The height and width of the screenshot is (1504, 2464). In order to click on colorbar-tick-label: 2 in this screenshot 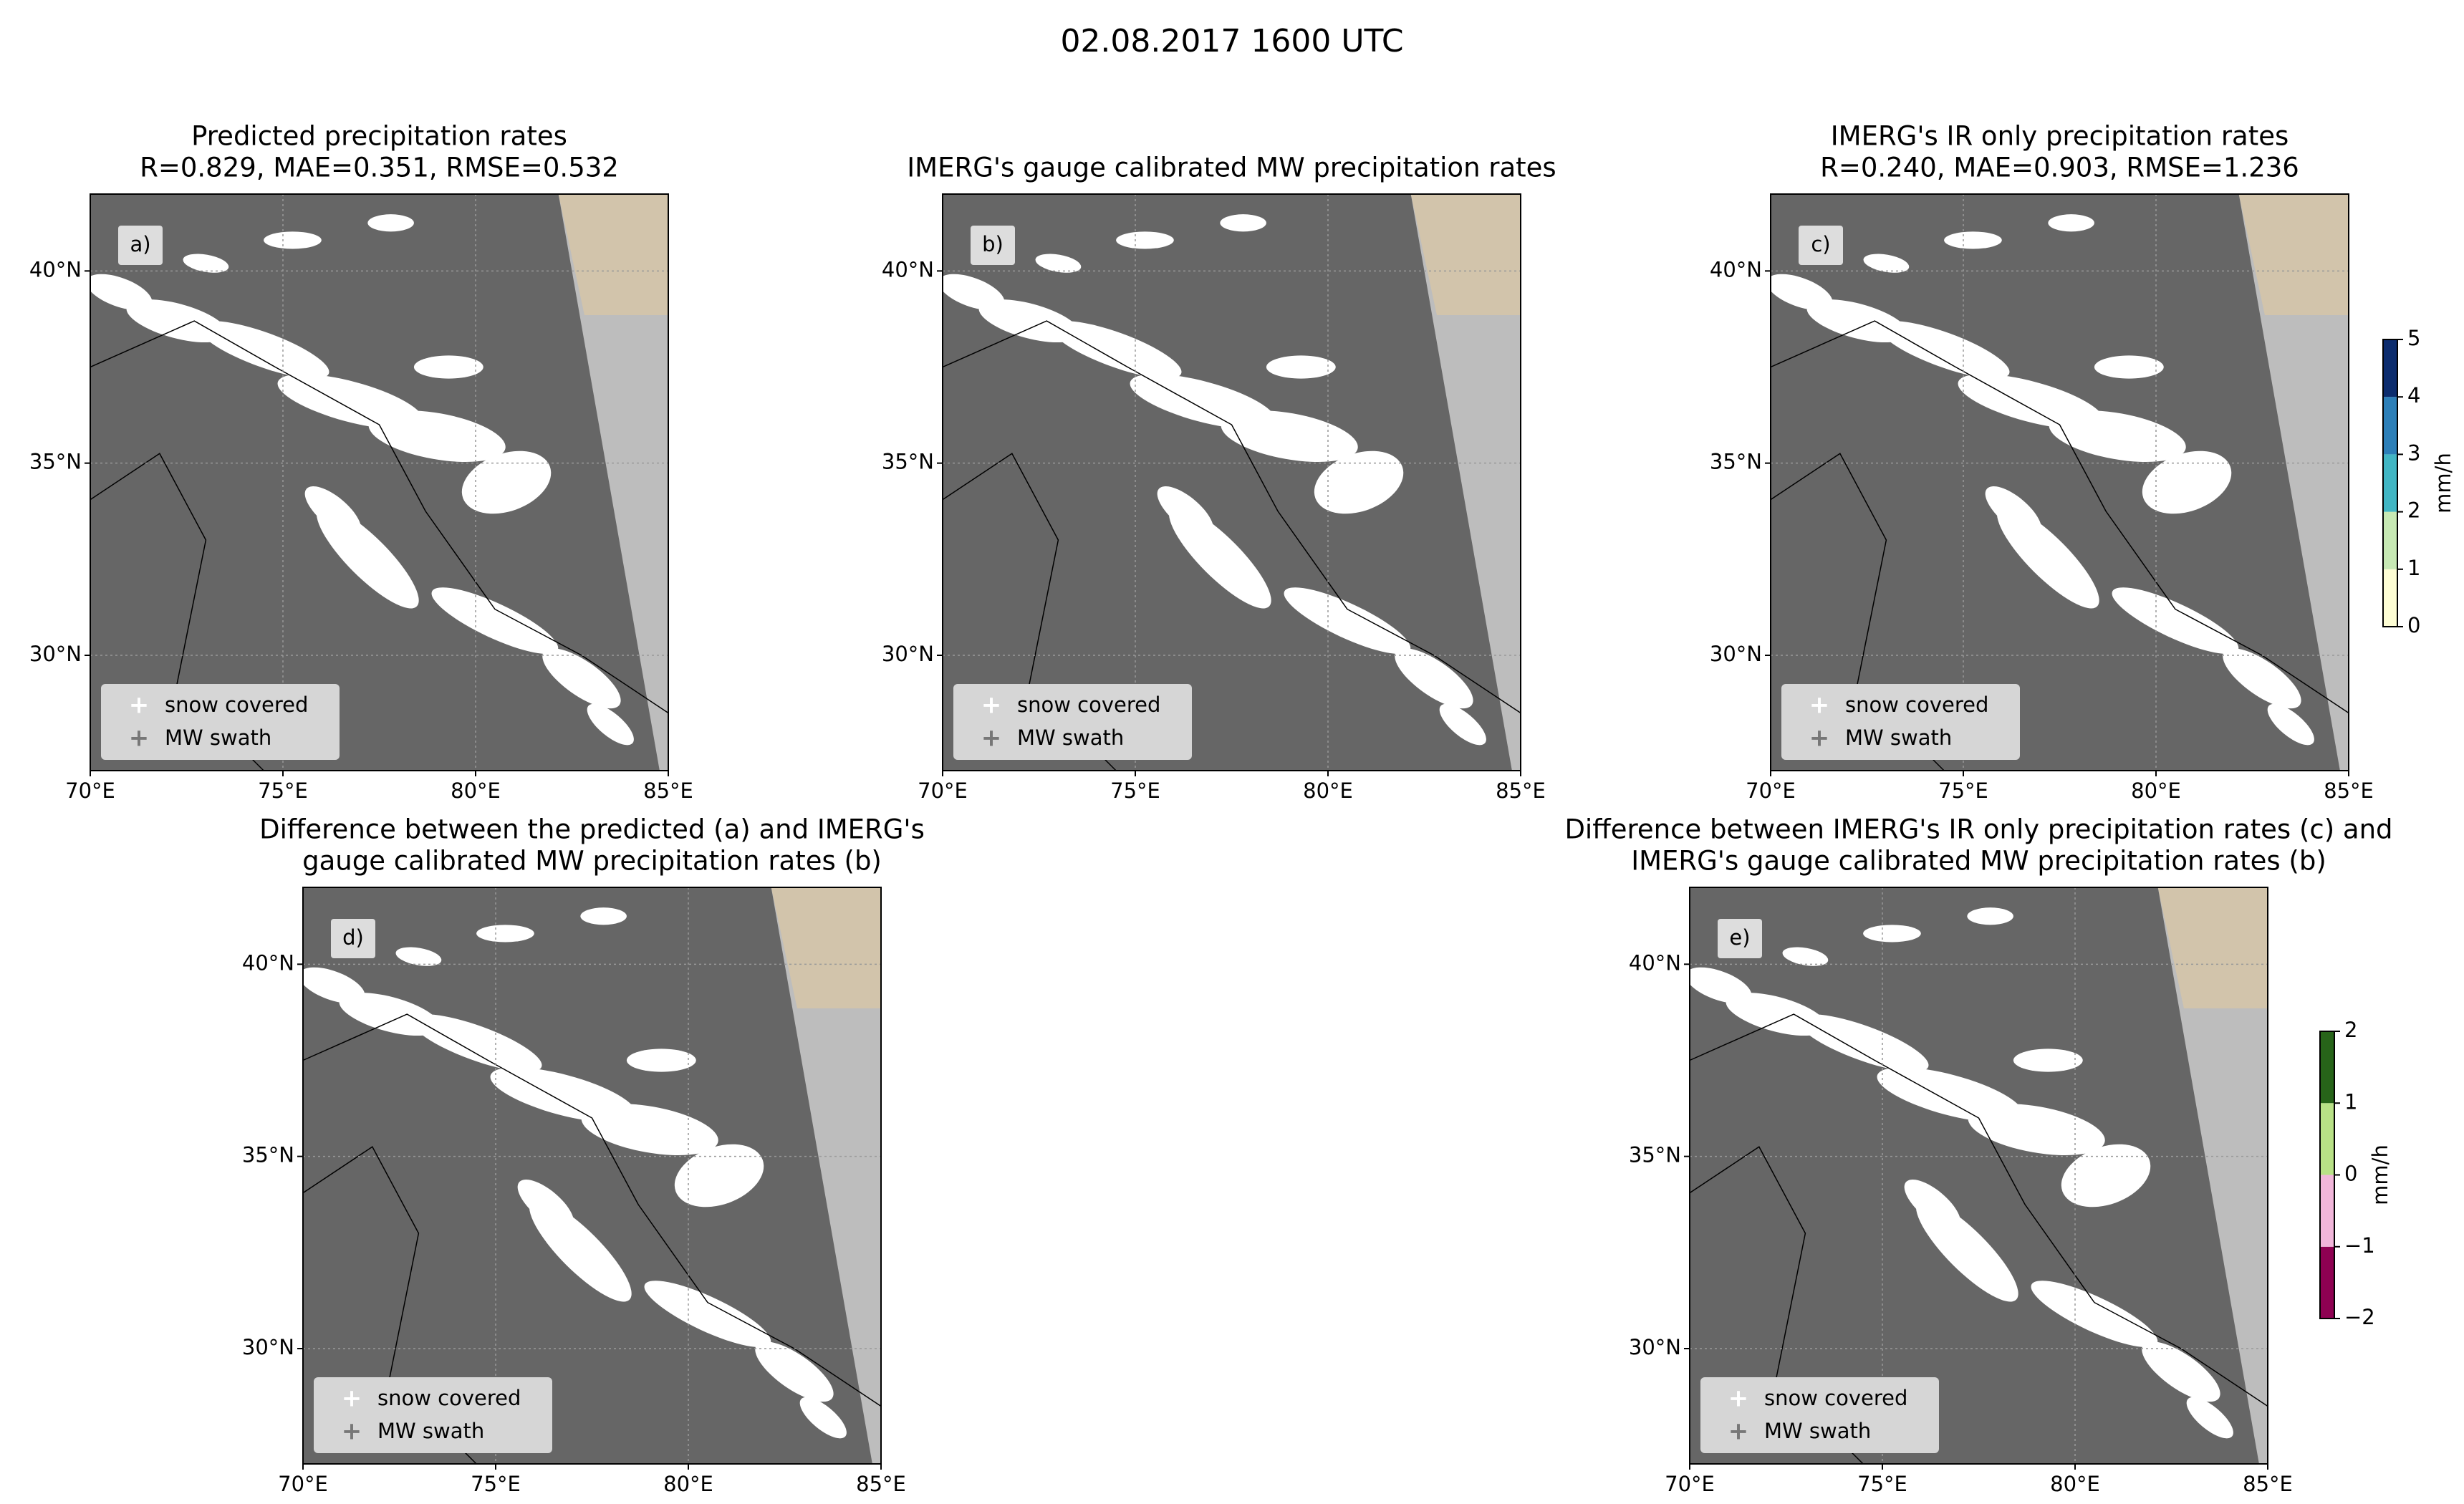, I will do `click(2413, 510)`.